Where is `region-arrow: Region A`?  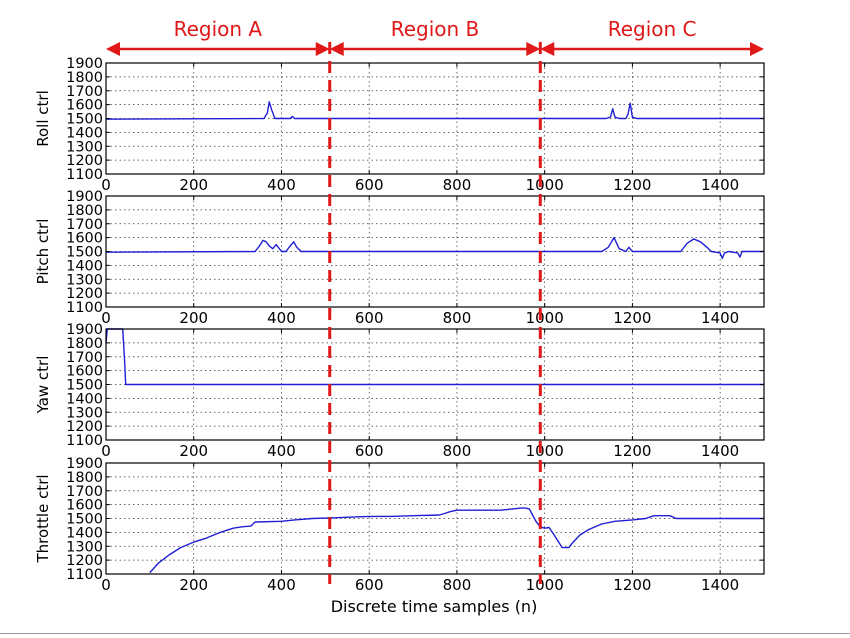 region-arrow: Region A is located at coordinates (218, 36).